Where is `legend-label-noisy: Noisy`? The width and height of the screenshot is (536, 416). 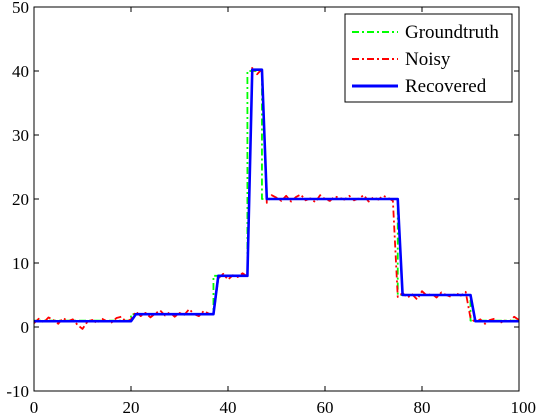
legend-label-noisy: Noisy is located at coordinates (428, 59).